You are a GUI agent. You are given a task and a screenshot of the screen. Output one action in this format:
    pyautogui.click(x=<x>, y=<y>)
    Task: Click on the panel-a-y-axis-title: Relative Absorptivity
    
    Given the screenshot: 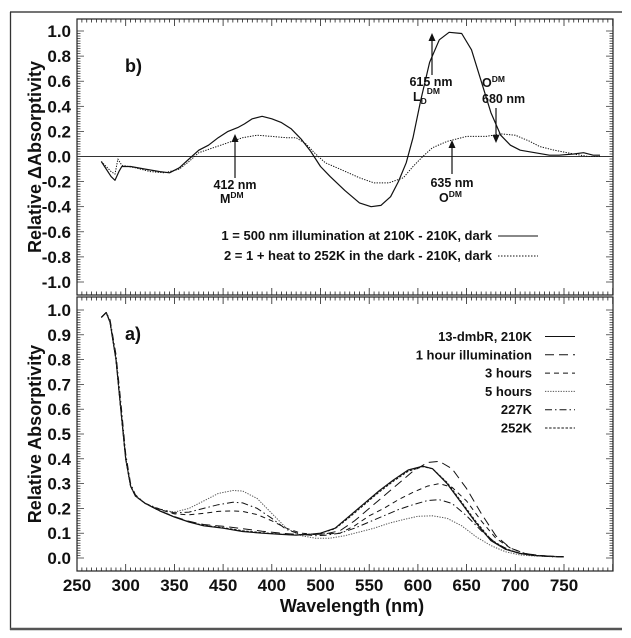 What is the action you would take?
    pyautogui.click(x=35, y=434)
    